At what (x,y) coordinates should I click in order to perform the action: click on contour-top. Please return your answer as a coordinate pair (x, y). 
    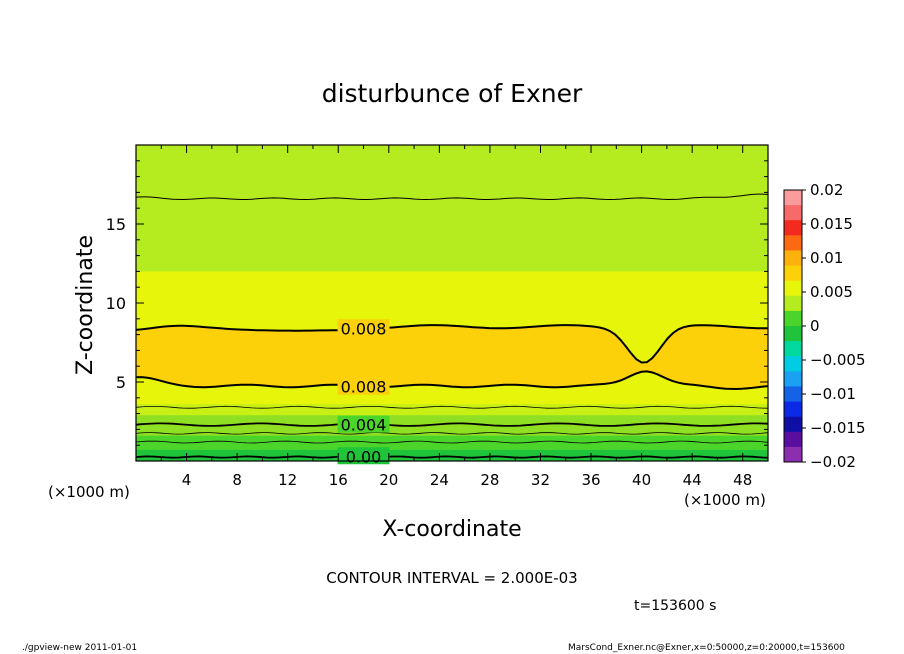
    Looking at the image, I should click on (452, 197).